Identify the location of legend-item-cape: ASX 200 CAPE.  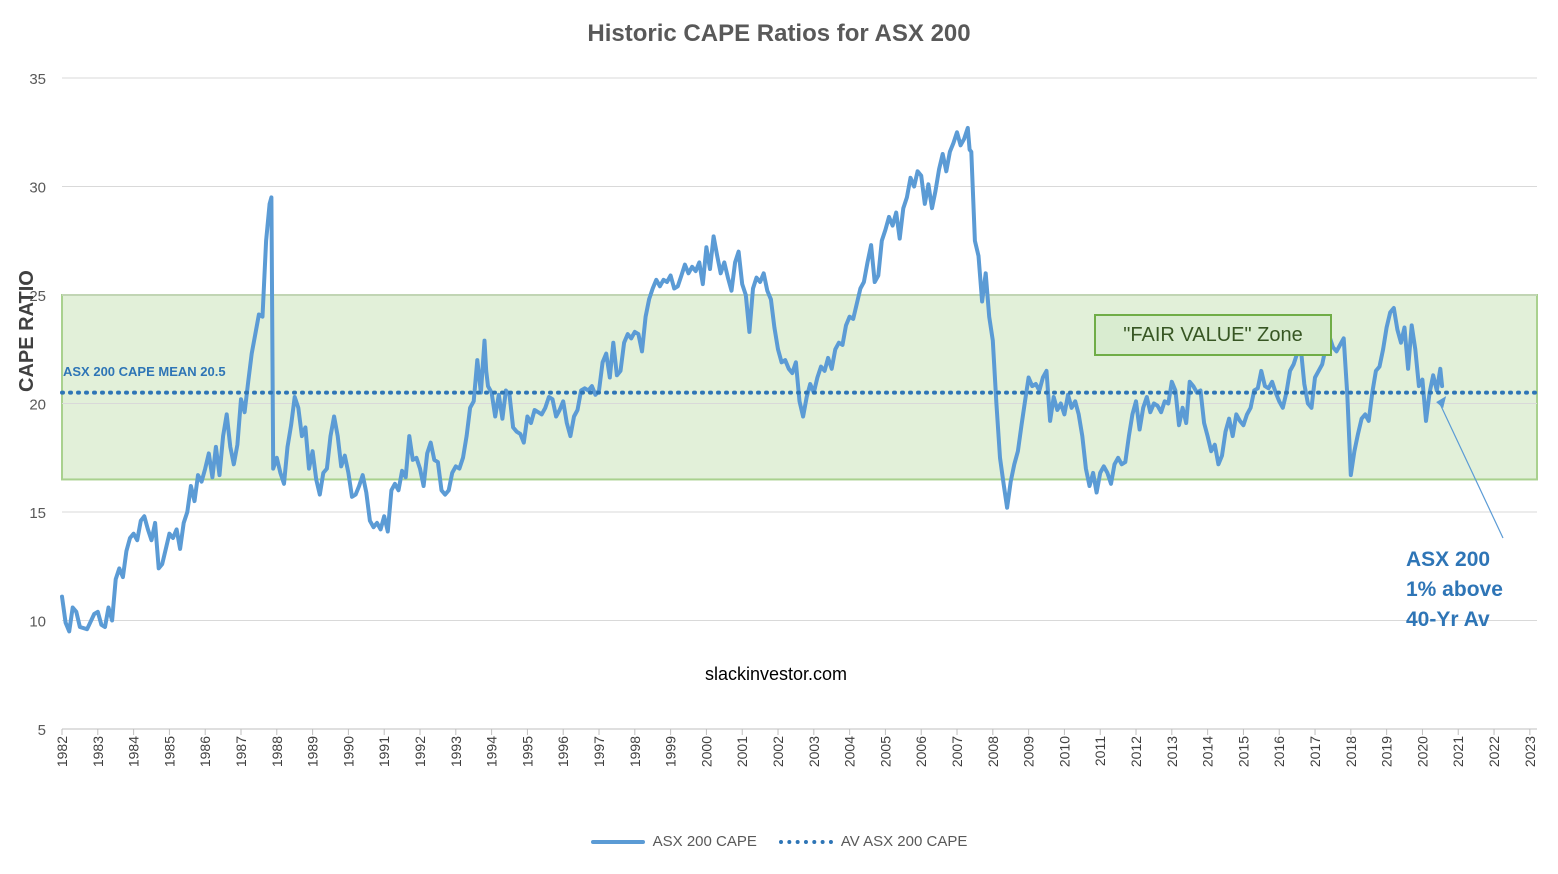
(673, 841).